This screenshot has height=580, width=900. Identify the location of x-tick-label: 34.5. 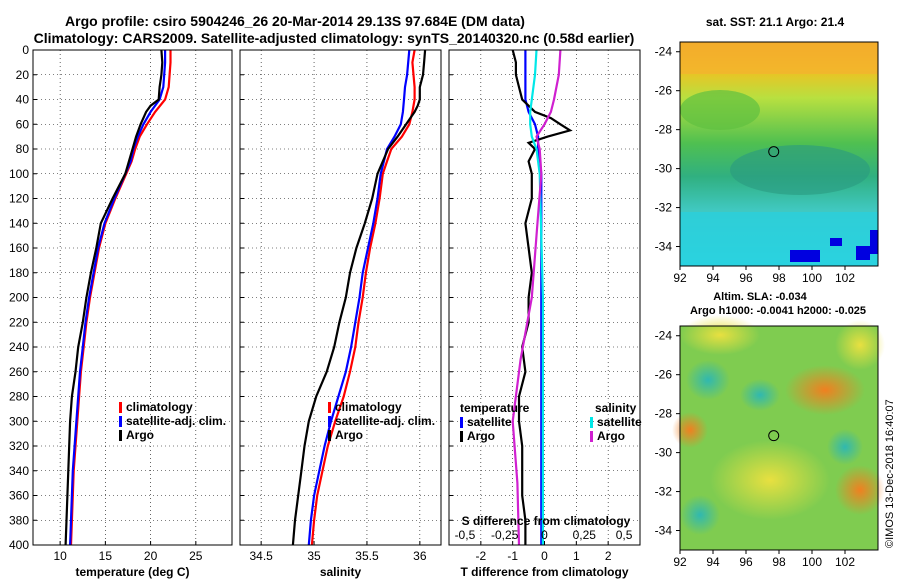
(261, 556).